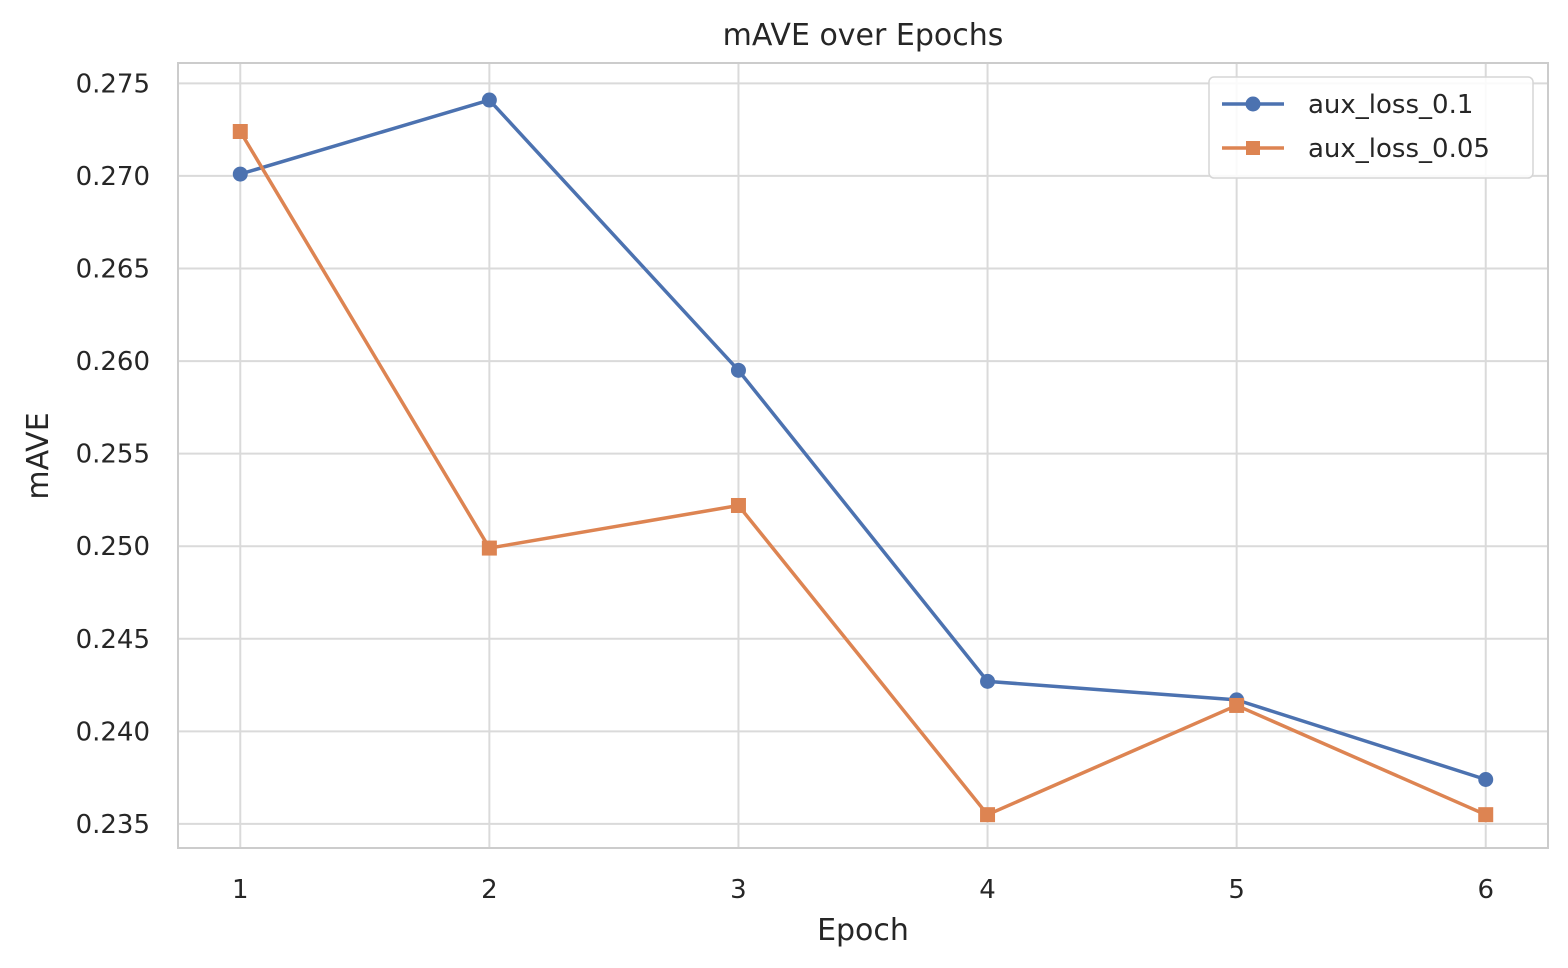  Describe the element at coordinates (113, 732) in the screenshot. I see `y-tick-label: 0.240` at that location.